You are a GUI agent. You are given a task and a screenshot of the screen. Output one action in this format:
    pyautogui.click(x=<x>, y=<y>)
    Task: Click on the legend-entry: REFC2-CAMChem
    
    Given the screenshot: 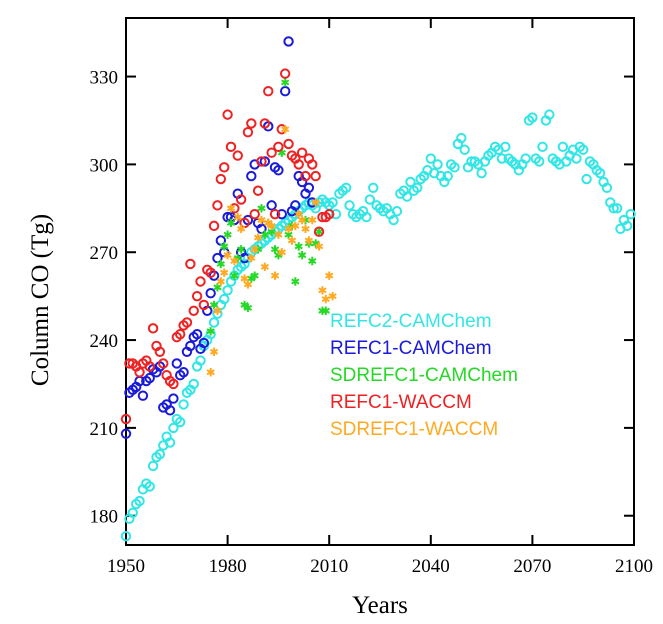 What is the action you would take?
    pyautogui.click(x=411, y=321)
    